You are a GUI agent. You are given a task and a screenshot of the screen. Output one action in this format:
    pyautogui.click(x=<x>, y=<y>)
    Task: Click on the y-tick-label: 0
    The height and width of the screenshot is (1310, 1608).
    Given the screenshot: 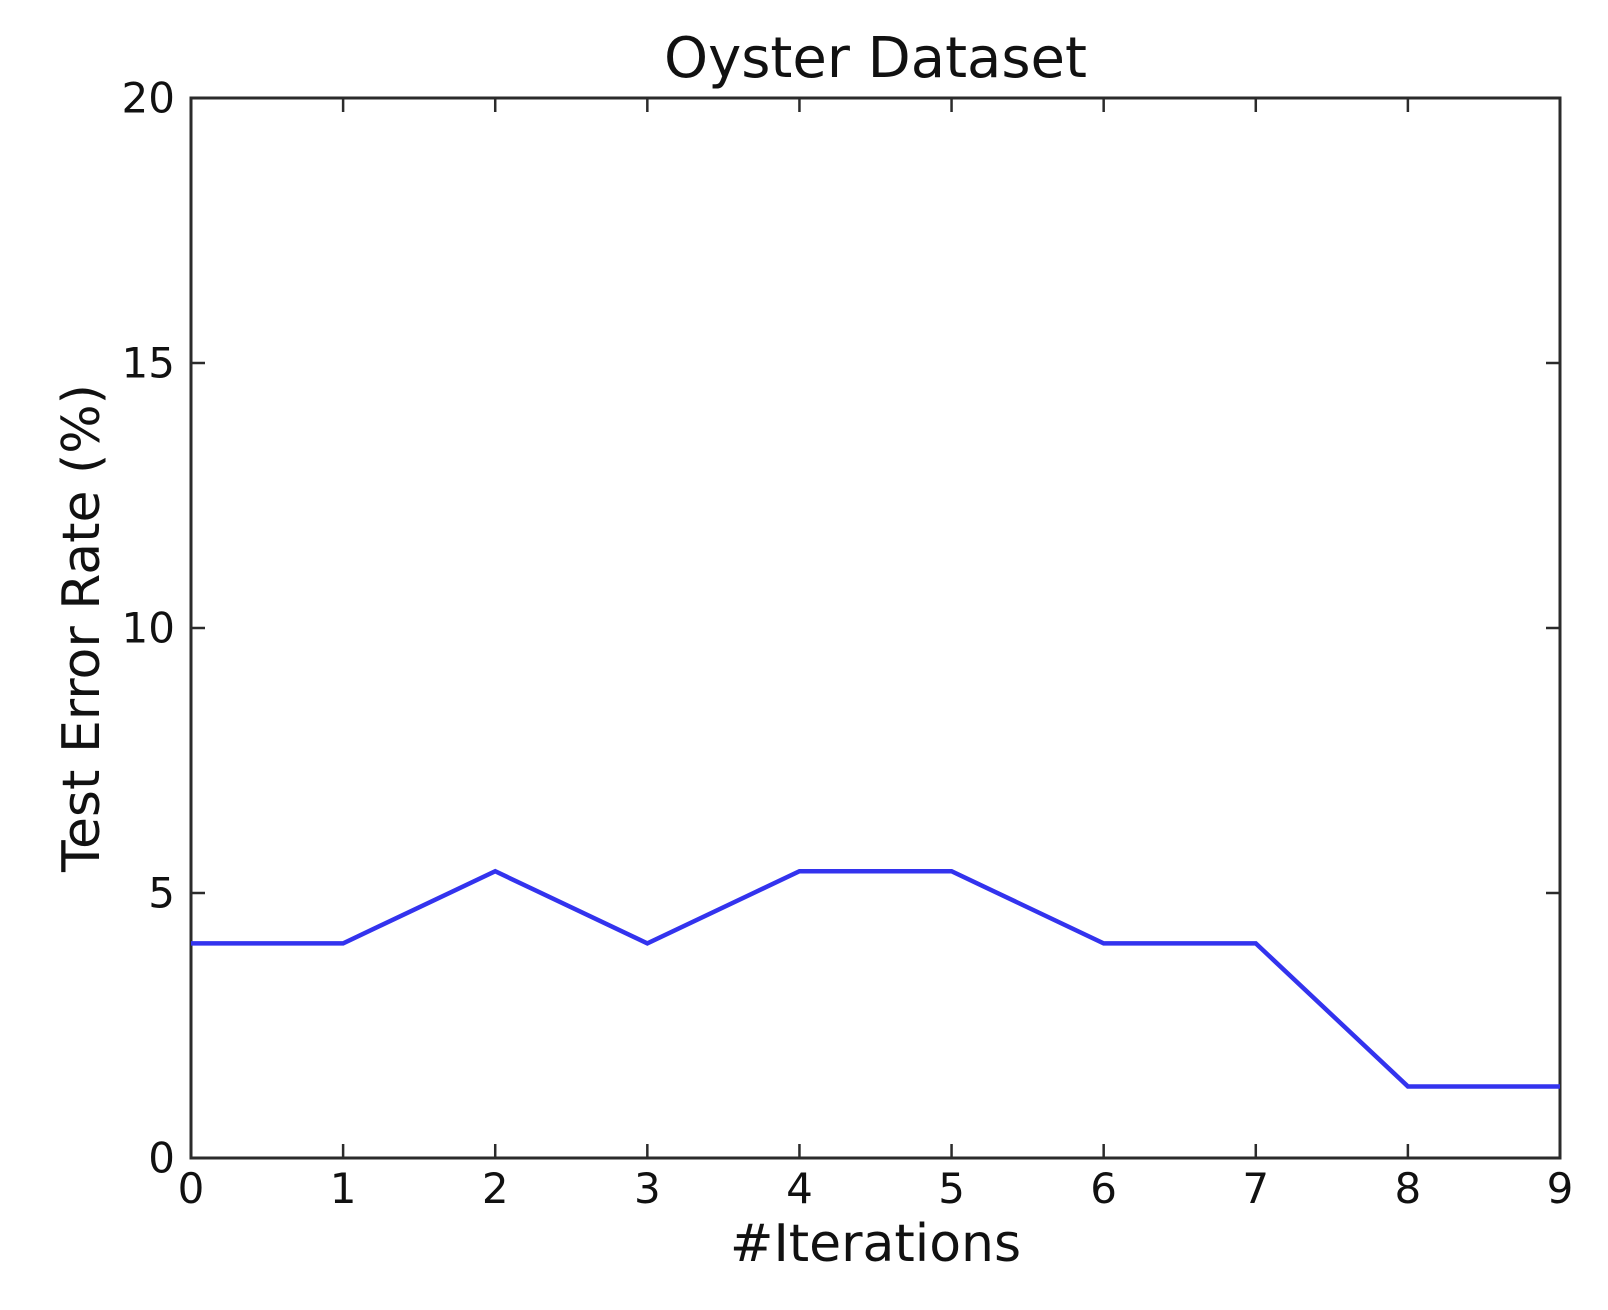 What is the action you would take?
    pyautogui.click(x=161, y=1158)
    